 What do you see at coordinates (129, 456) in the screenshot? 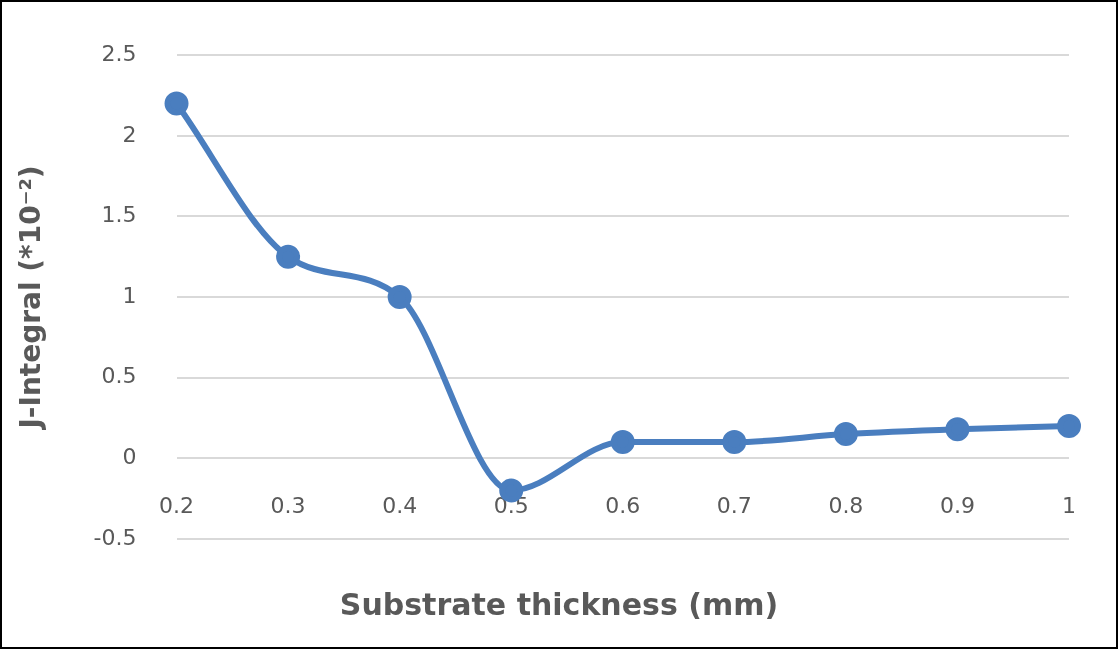
I see `y-tick-label: 0` at bounding box center [129, 456].